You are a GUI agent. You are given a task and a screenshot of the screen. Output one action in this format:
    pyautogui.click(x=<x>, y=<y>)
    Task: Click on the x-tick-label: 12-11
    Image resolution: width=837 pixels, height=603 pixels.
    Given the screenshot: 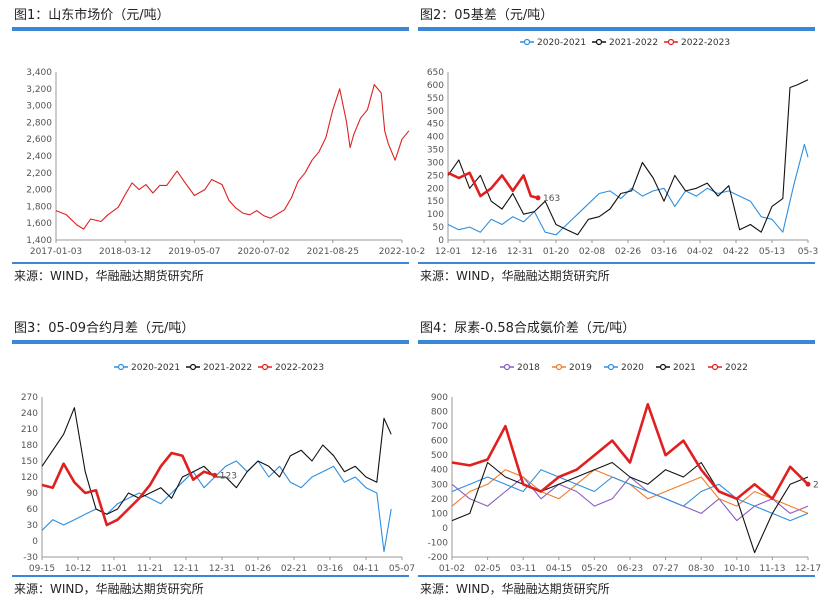 What is the action you would take?
    pyautogui.click(x=186, y=569)
    